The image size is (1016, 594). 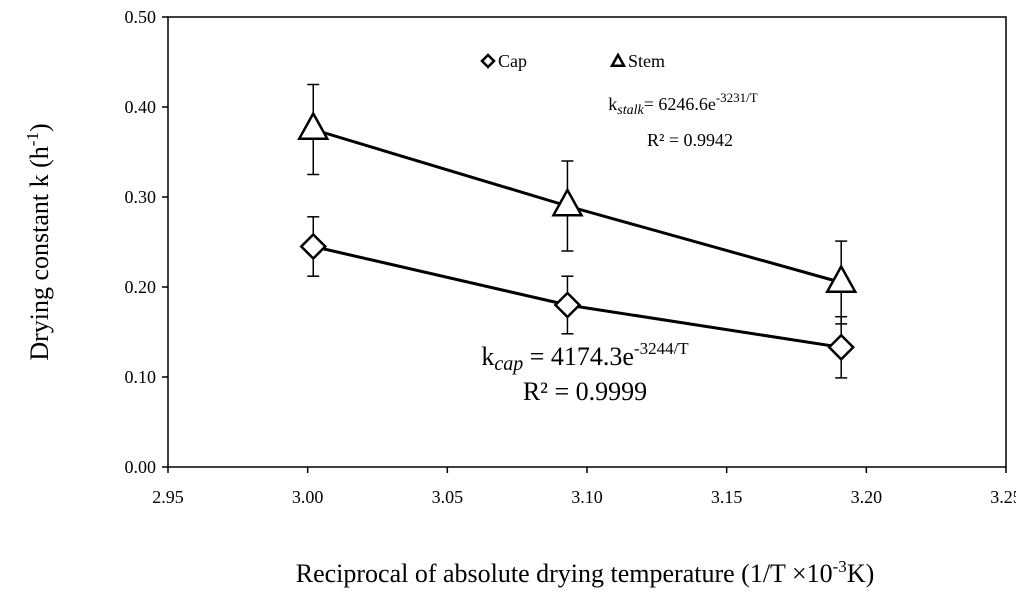 What do you see at coordinates (141, 467) in the screenshot?
I see `y-tick-label: 0.00` at bounding box center [141, 467].